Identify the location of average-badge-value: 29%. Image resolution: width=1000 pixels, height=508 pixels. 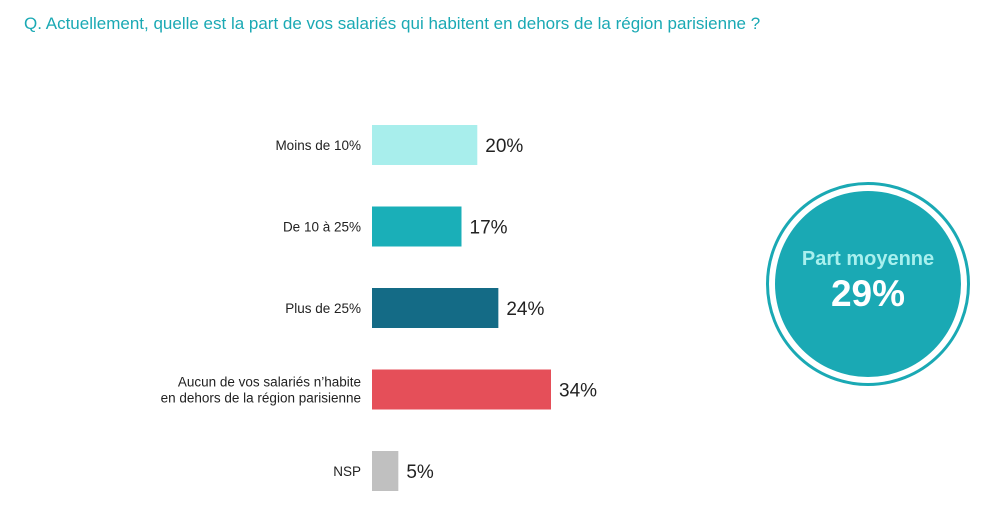
(868, 293).